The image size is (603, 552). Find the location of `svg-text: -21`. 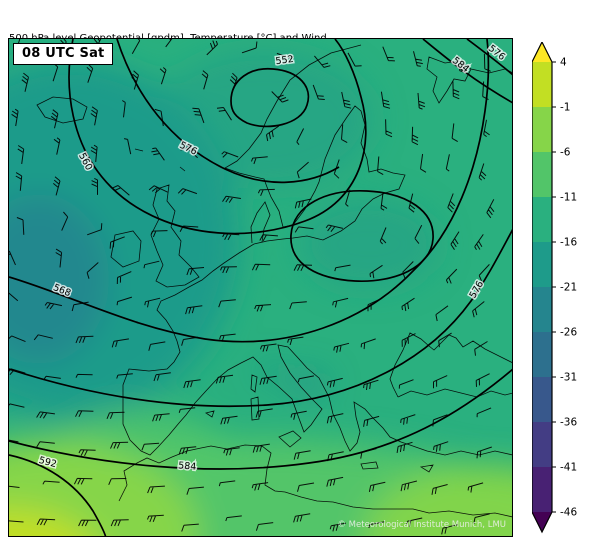

svg-text: -21 is located at coordinates (568, 288).